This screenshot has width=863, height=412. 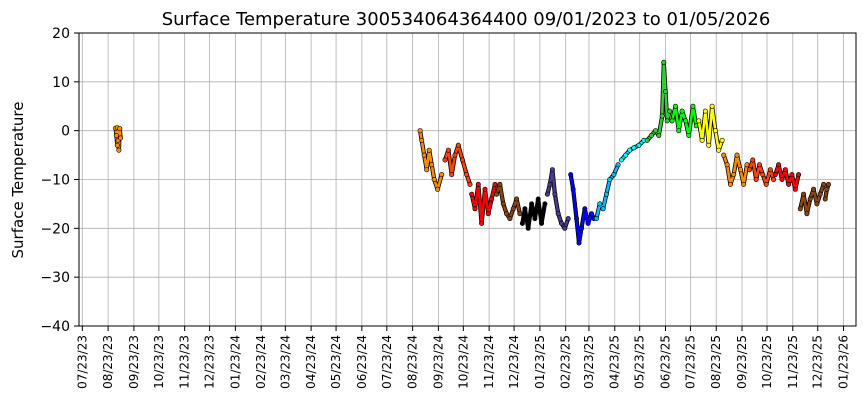 I want to click on x-tick-label: 05/23/25, so click(x=640, y=362).